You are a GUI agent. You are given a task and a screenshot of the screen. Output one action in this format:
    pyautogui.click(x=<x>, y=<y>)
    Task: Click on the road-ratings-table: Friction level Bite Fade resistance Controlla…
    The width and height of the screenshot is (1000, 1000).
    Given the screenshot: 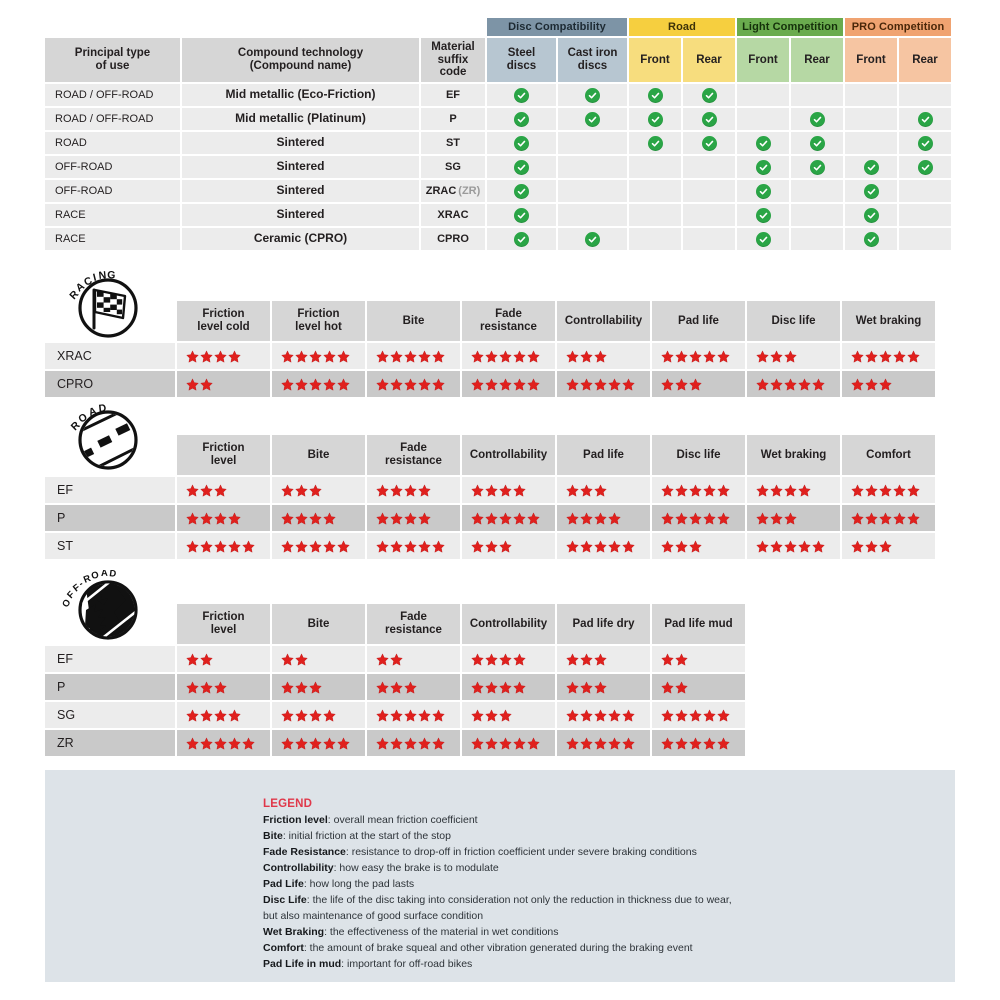 What is the action you would take?
    pyautogui.click(x=490, y=497)
    